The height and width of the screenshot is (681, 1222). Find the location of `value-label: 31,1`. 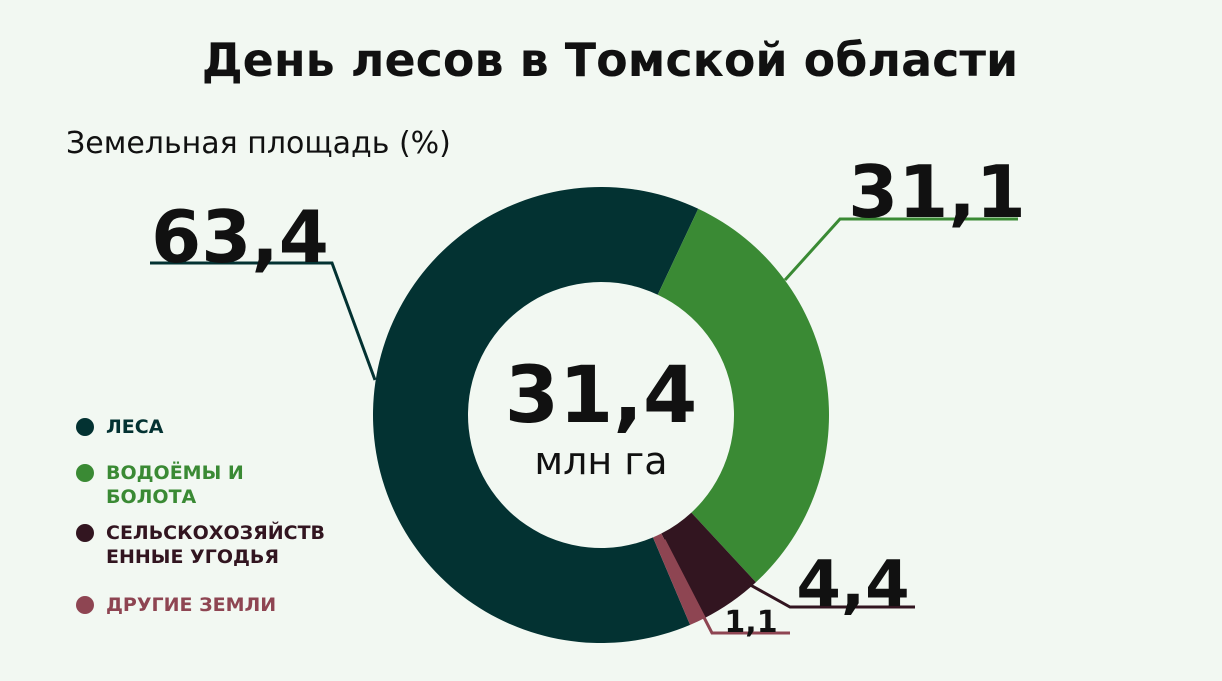

value-label: 31,1 is located at coordinates (937, 192).